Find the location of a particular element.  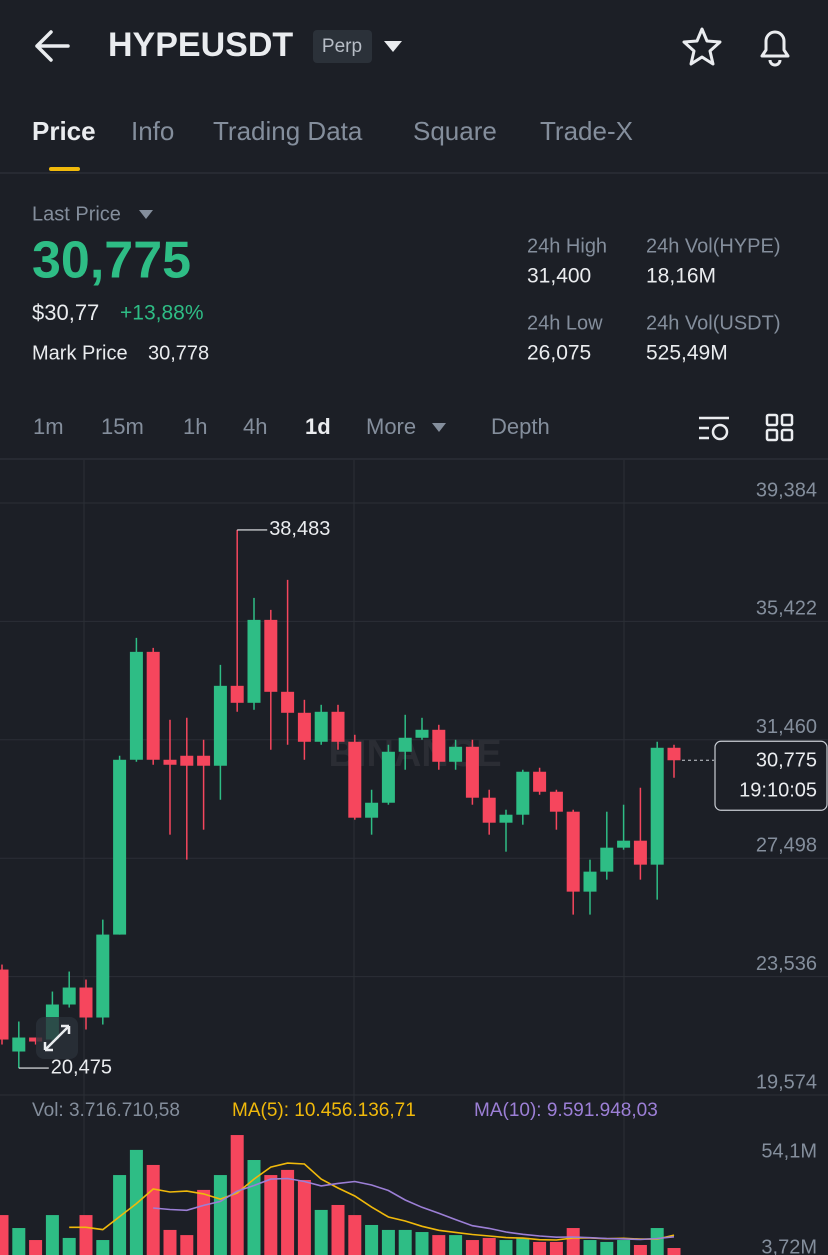

favorite-icon is located at coordinates (702, 46).